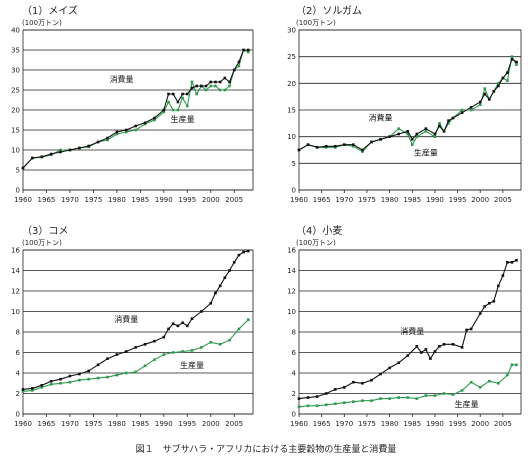 The width and height of the screenshot is (532, 458). Describe the element at coordinates (93, 200) in the screenshot. I see `x-tick-label: 1975` at that location.